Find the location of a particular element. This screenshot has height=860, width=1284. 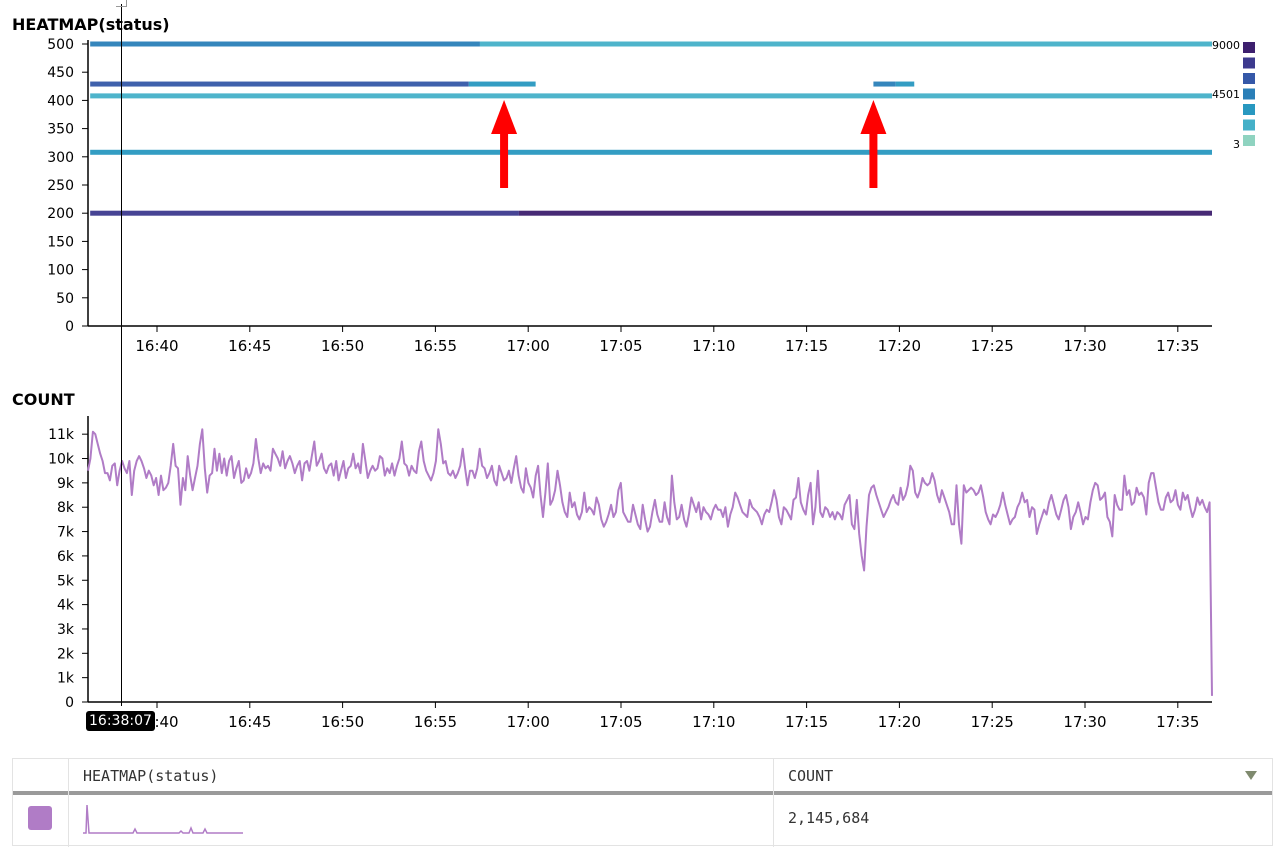

crosshair-handle-icon is located at coordinates (121, 3).